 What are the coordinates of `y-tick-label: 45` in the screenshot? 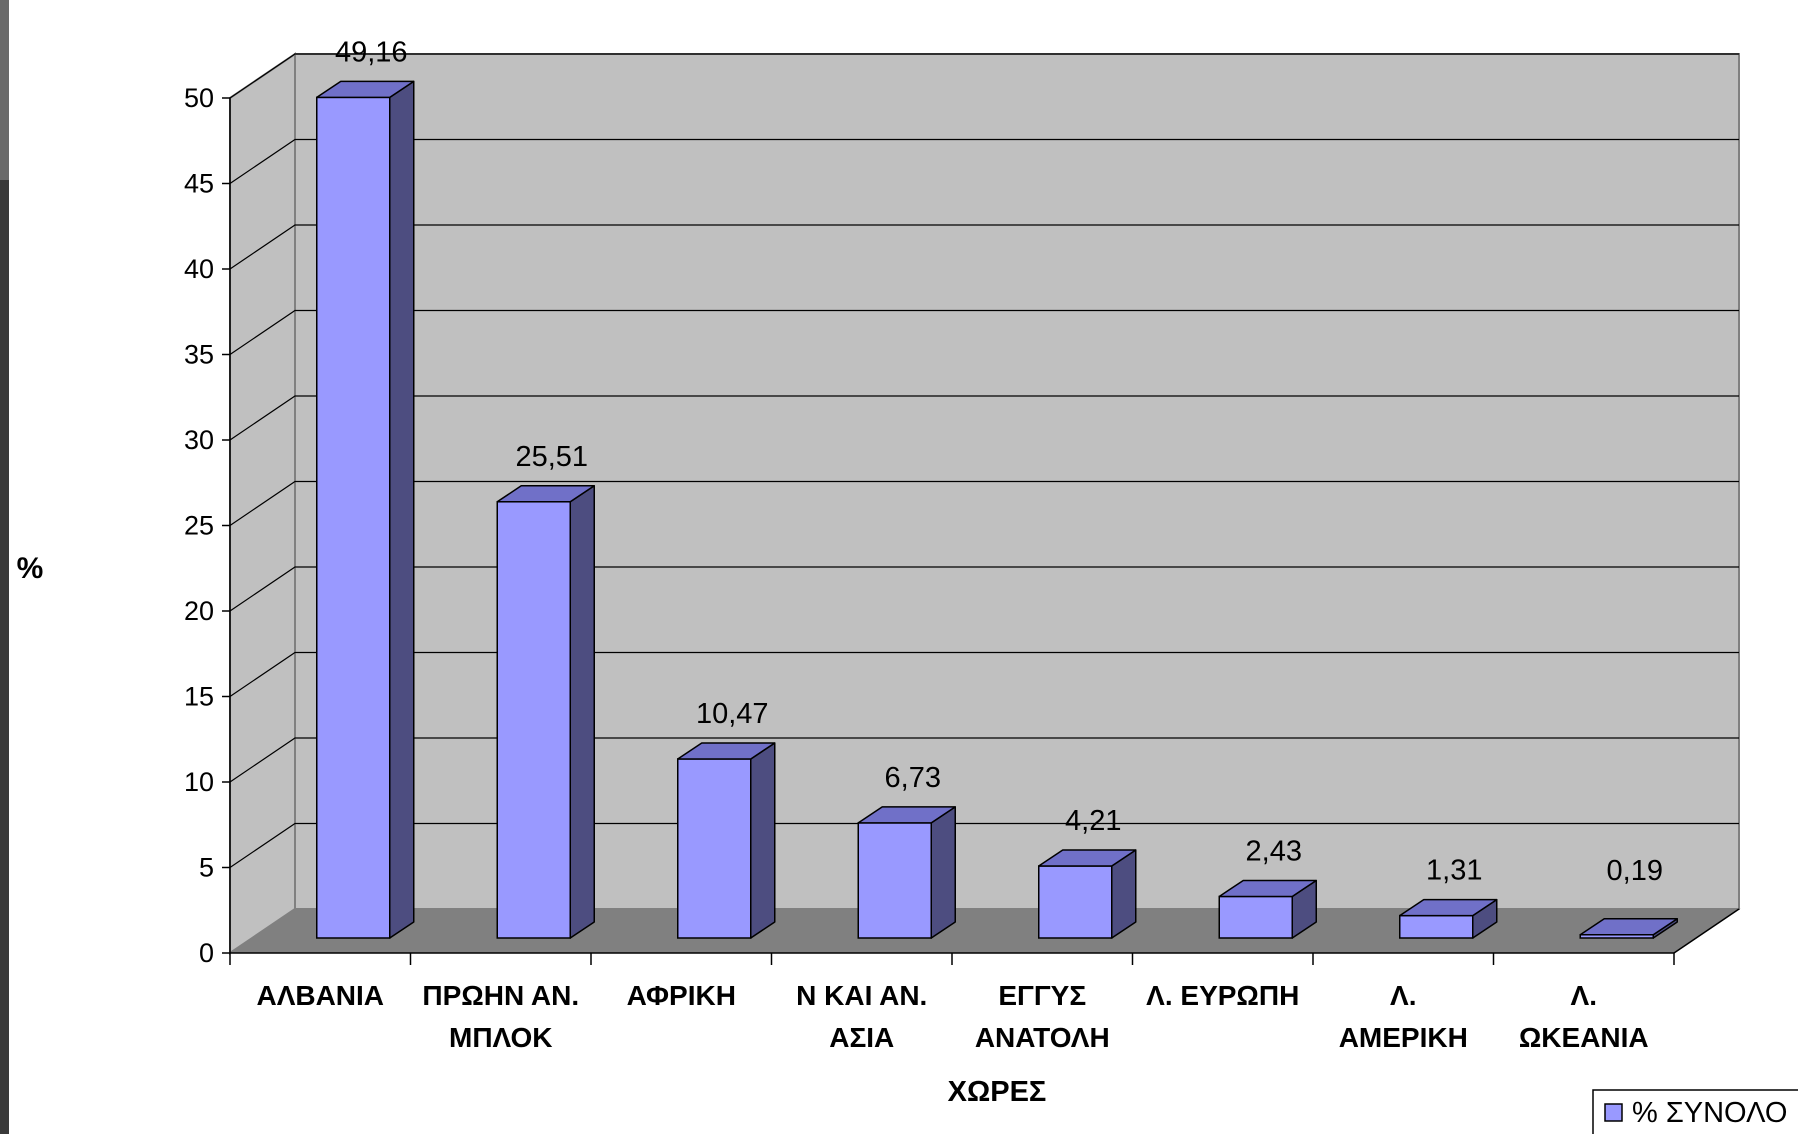 It's located at (199, 184).